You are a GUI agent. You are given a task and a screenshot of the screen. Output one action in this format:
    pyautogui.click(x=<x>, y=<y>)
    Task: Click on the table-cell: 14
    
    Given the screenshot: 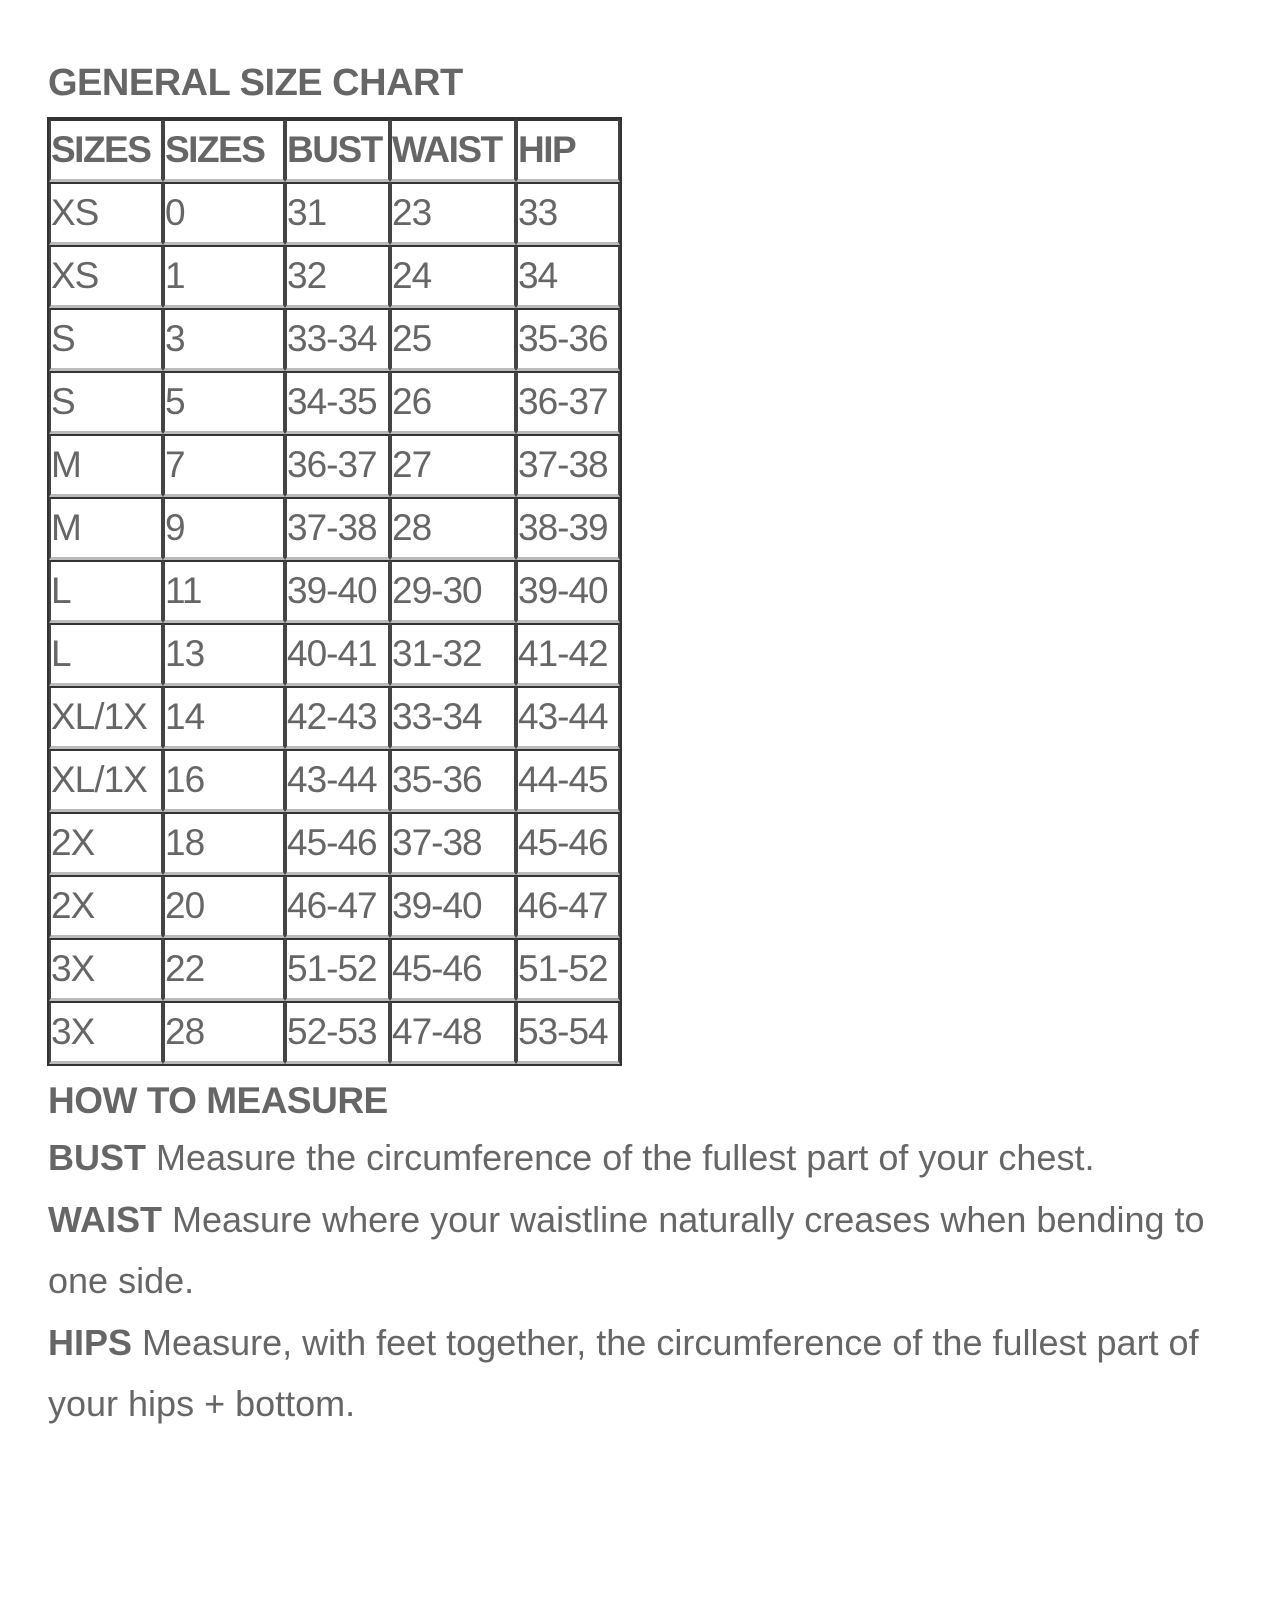 What is the action you would take?
    pyautogui.click(x=224, y=717)
    